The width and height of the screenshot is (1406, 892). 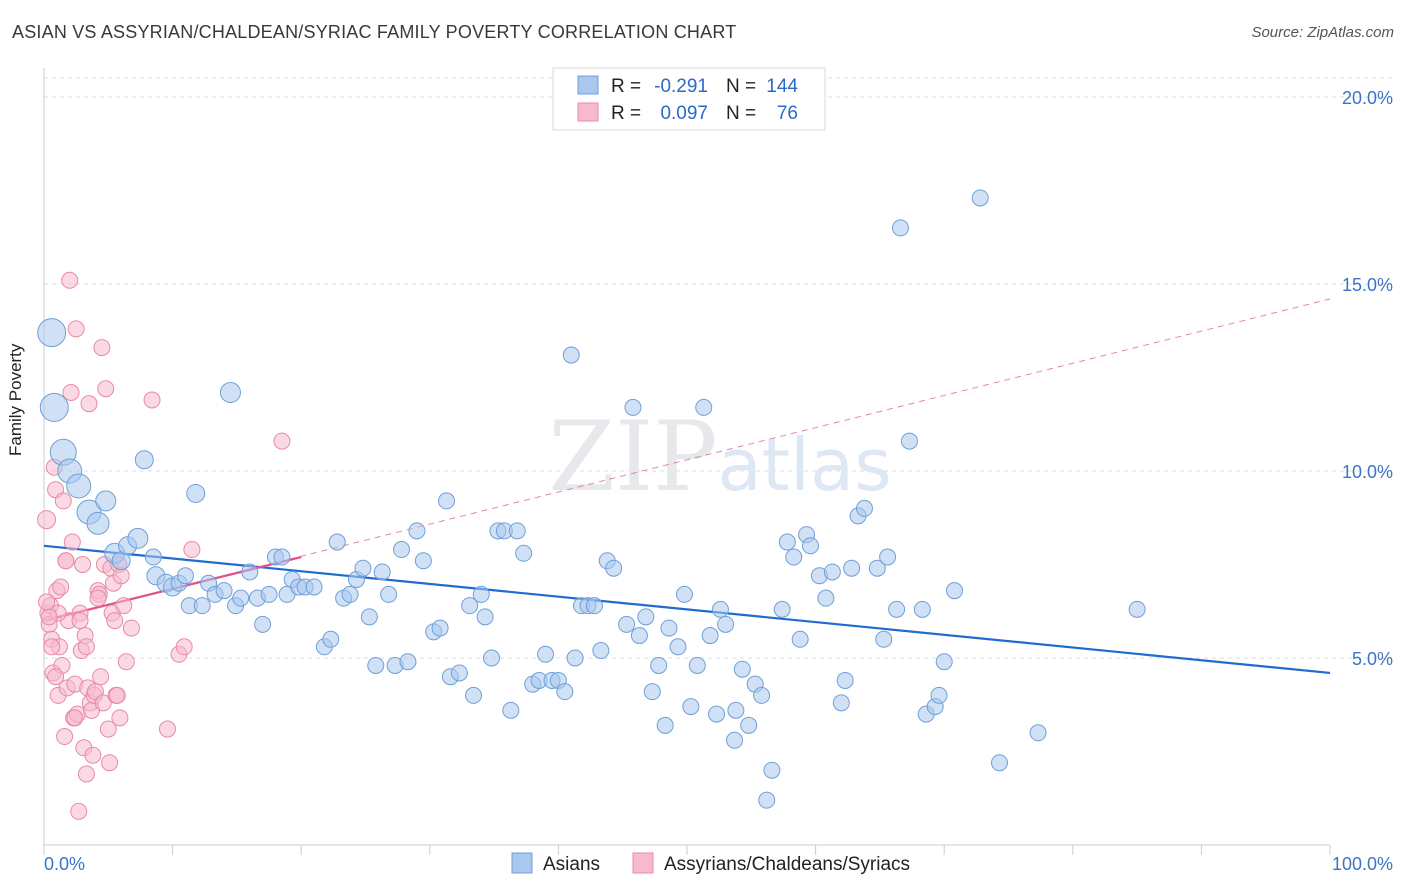 What do you see at coordinates (1362, 864) in the screenshot?
I see `x-tick-label-max: 100.0%` at bounding box center [1362, 864].